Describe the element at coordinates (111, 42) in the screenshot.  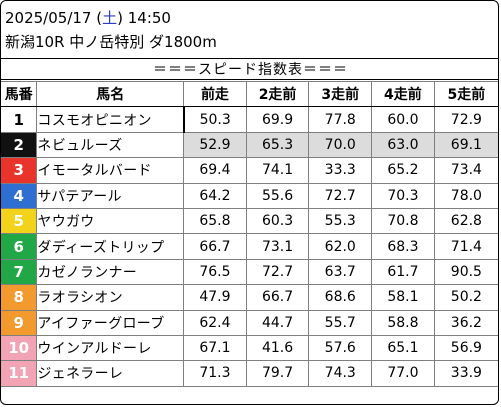
I see `race-info: 新潟10R 中ノ岳特別 ダ1800m` at that location.